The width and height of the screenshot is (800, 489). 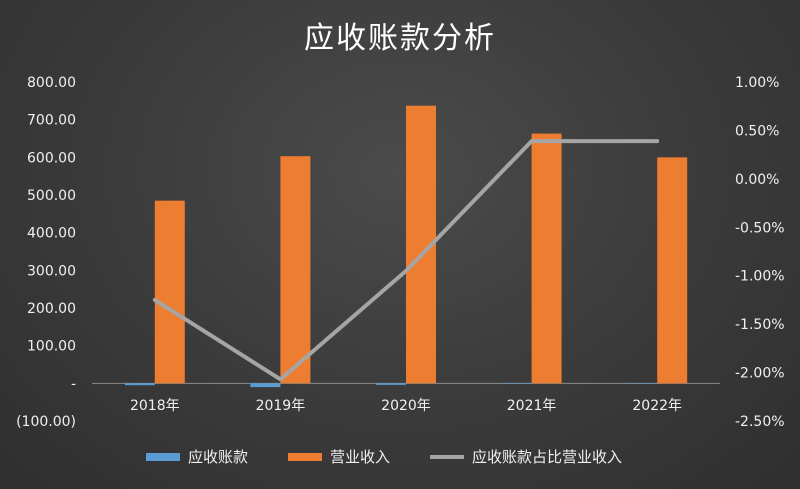 What do you see at coordinates (760, 374) in the screenshot?
I see `right-tick-label: -2.00%` at bounding box center [760, 374].